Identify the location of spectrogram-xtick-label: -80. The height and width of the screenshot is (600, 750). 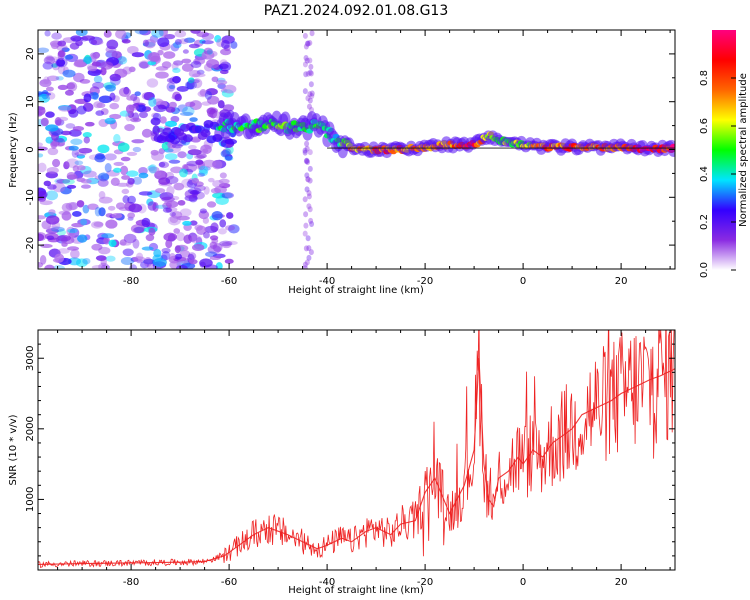
(131, 281).